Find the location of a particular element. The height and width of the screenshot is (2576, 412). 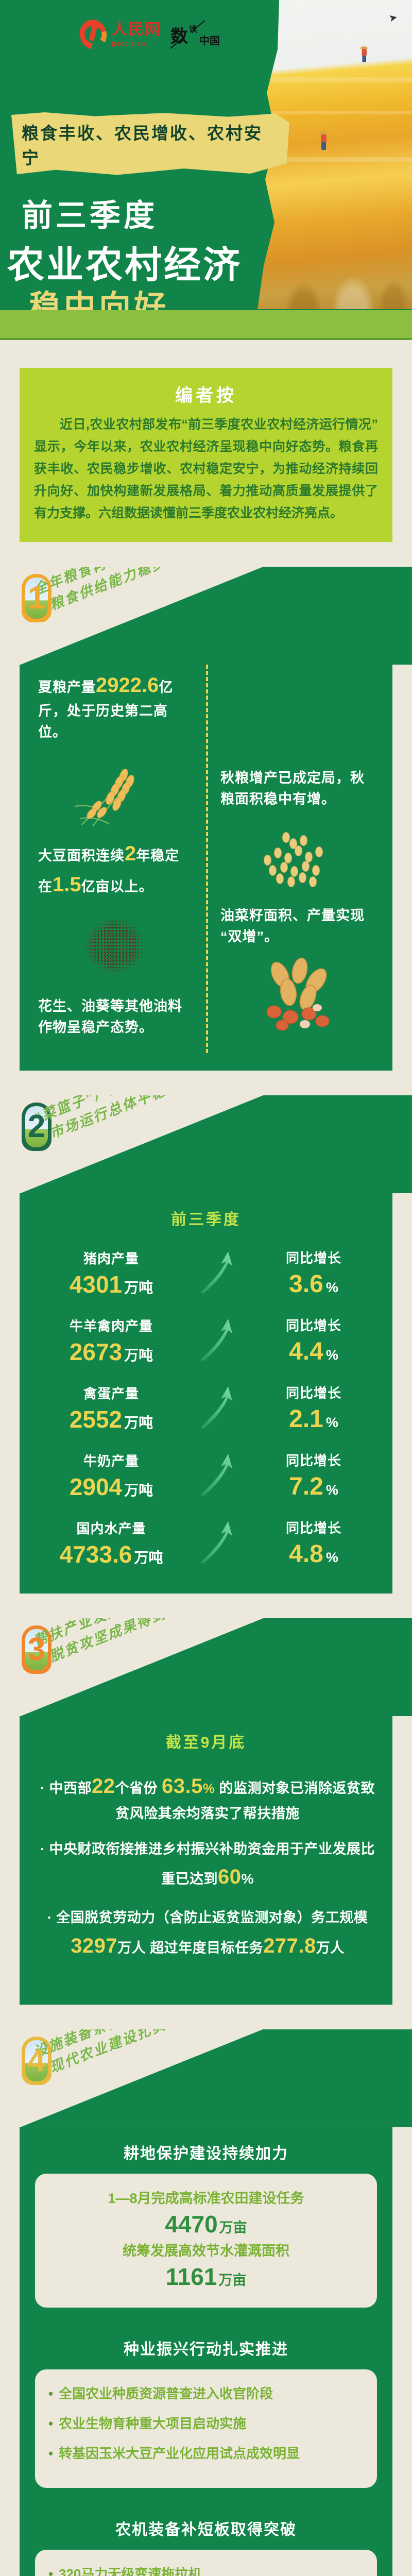

metric-label: 国内水产量 is located at coordinates (111, 1528).